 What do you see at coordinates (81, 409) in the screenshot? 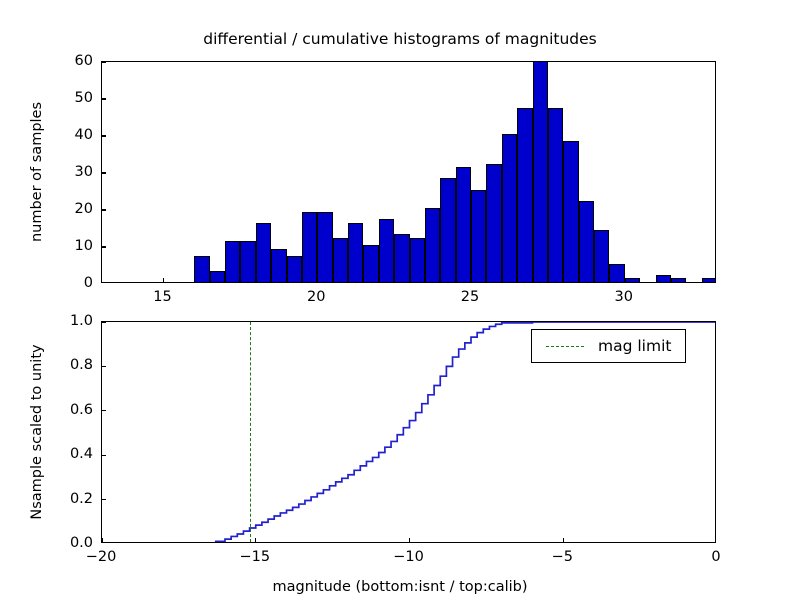
I see `y-tick-label: 0.6` at bounding box center [81, 409].